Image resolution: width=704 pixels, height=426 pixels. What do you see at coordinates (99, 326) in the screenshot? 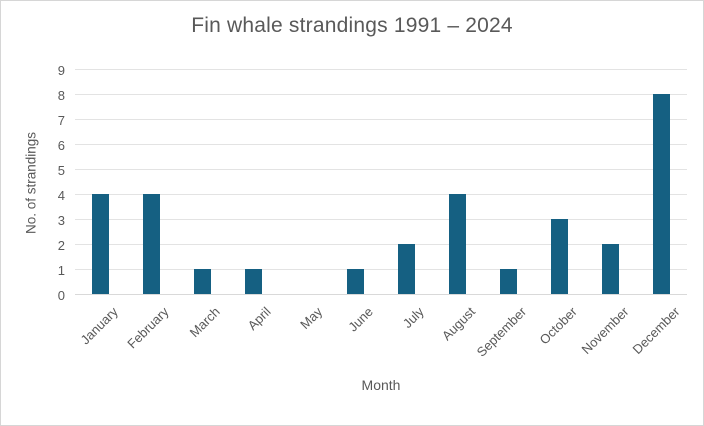
I see `x-label-january: January` at bounding box center [99, 326].